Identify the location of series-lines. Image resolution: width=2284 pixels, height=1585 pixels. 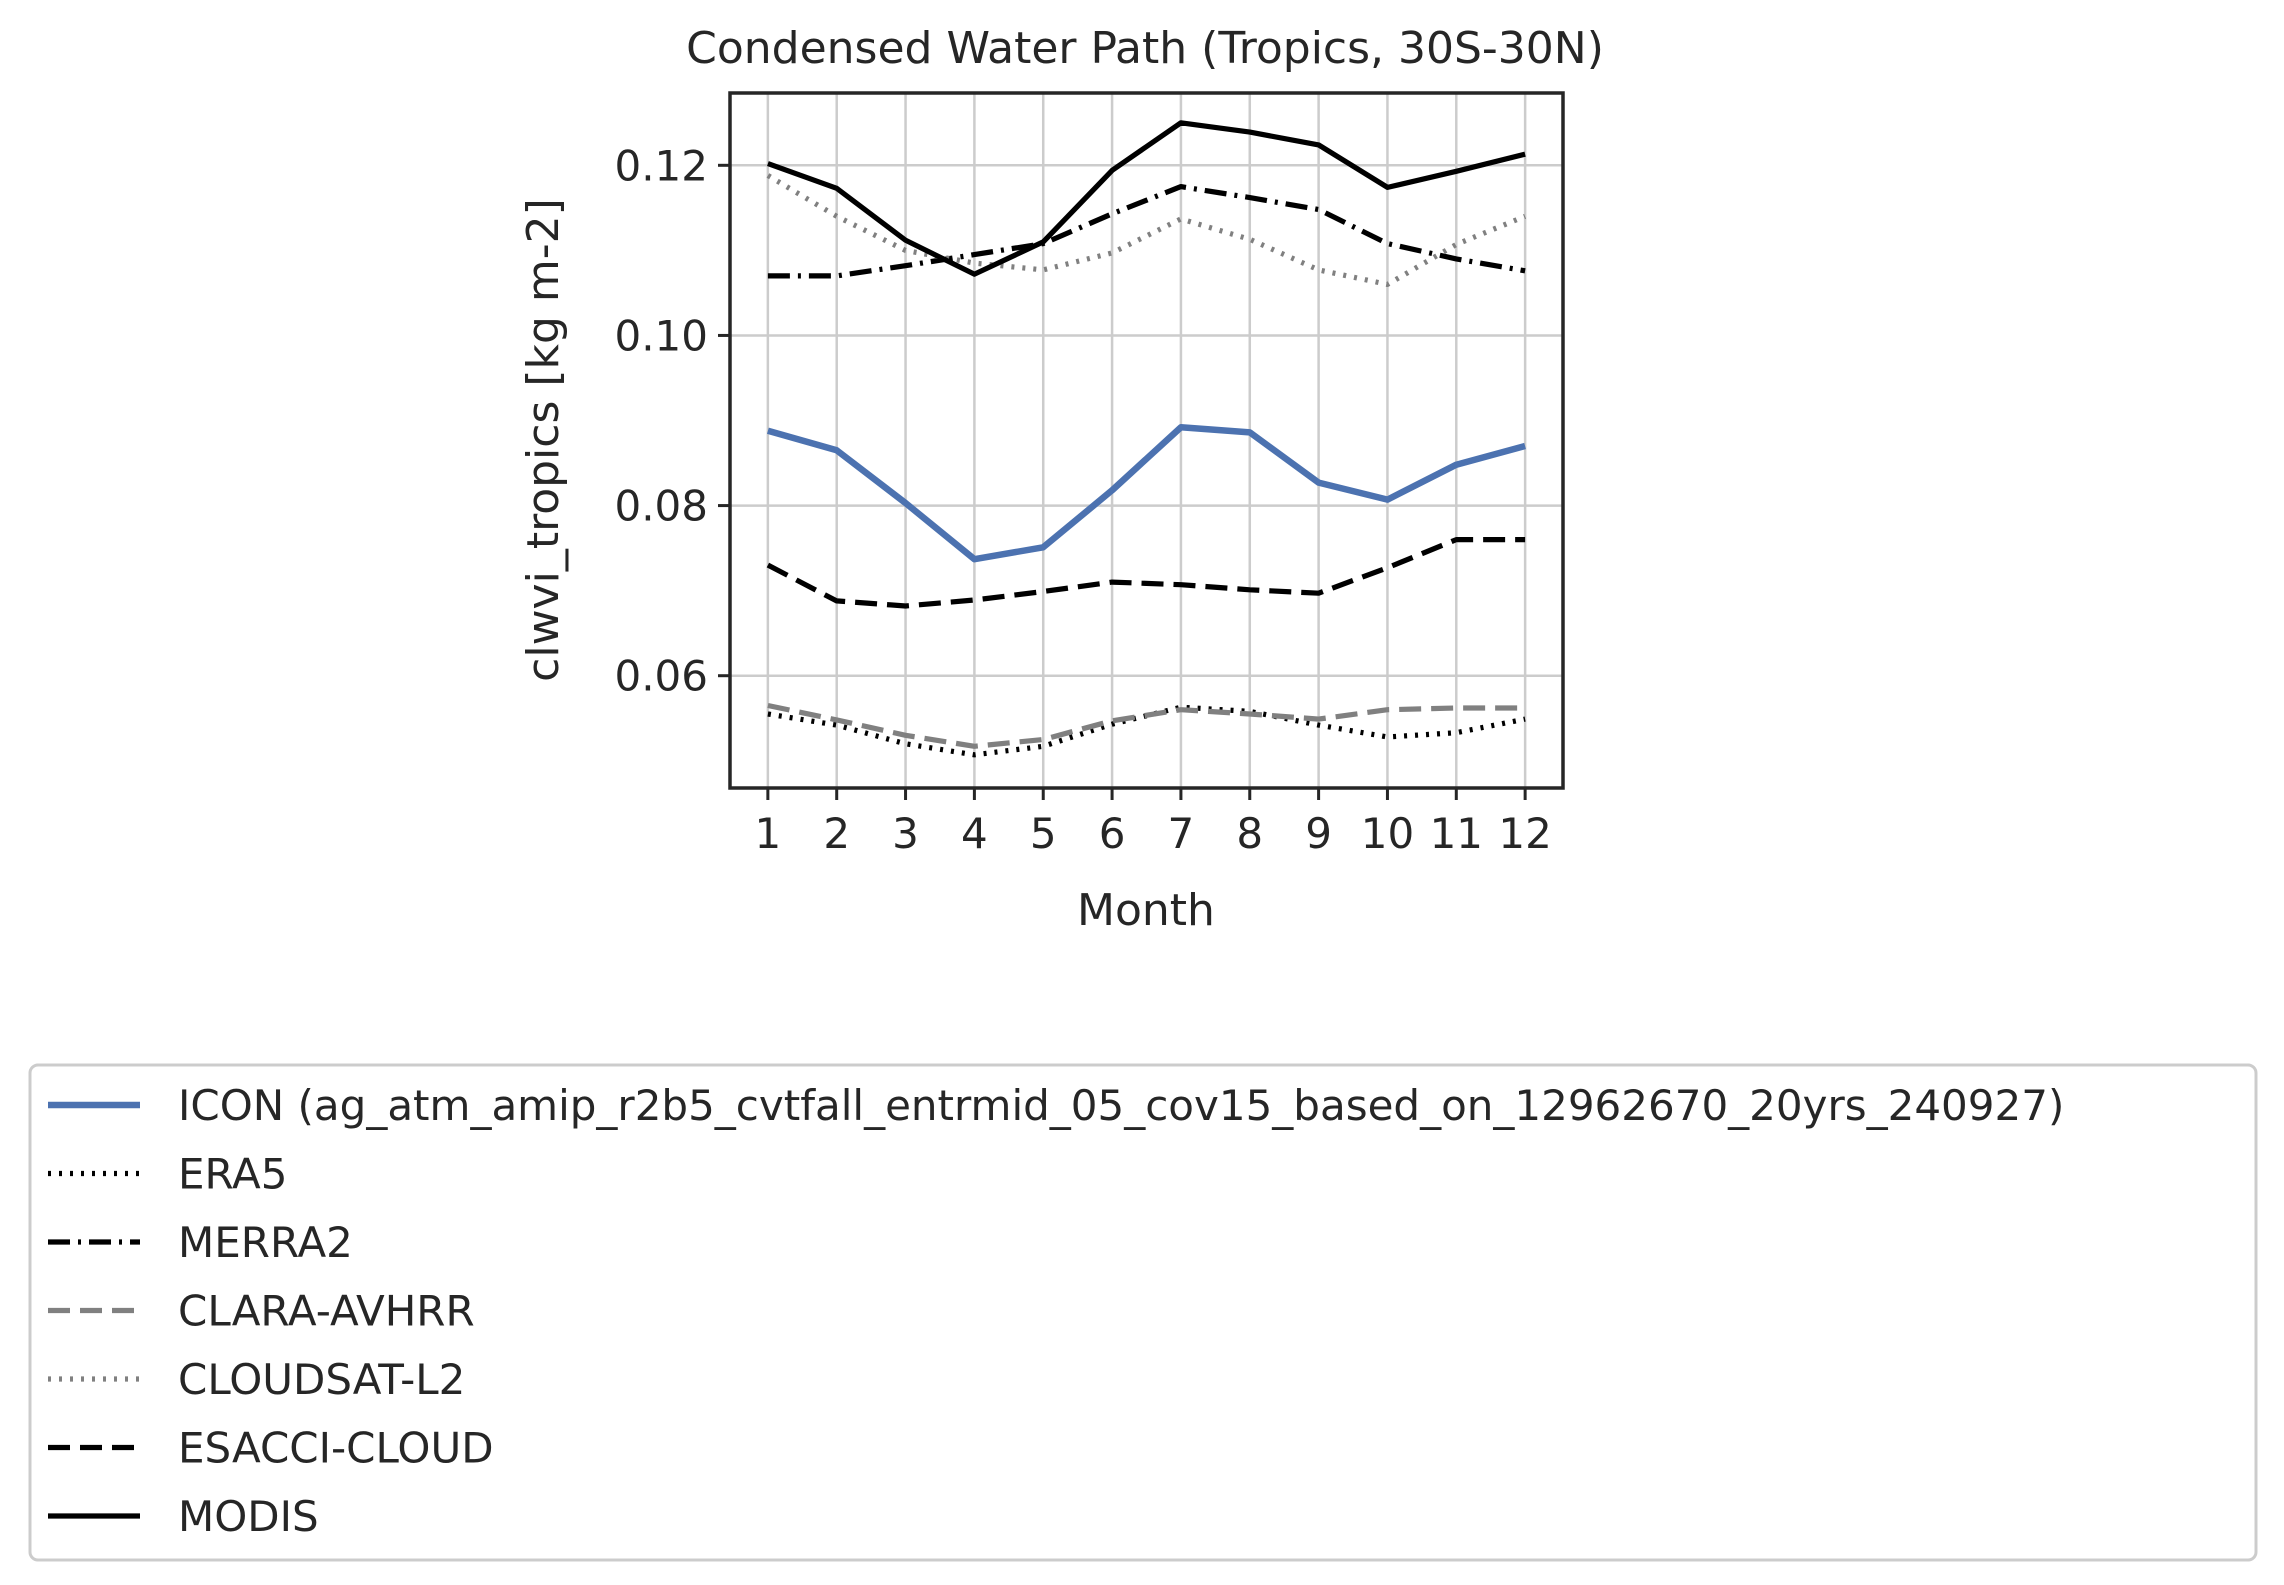
(1146, 439).